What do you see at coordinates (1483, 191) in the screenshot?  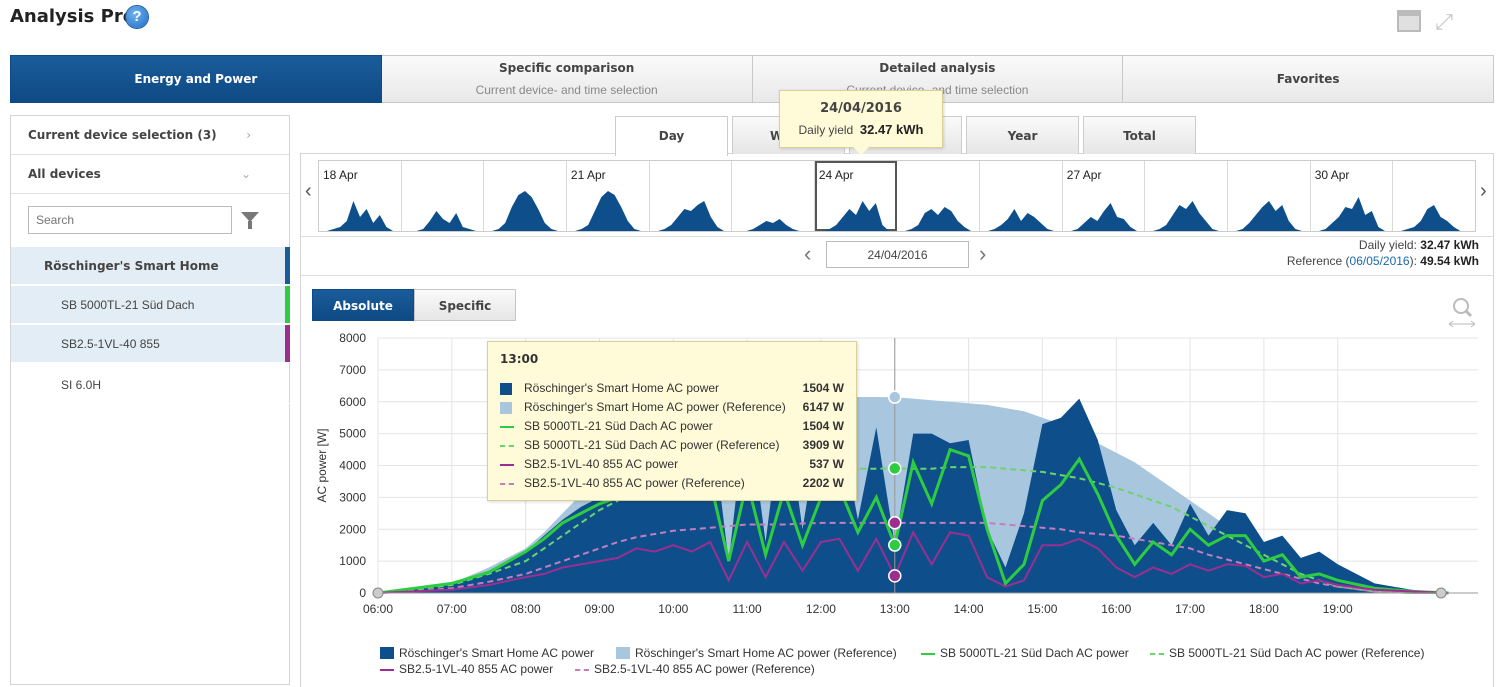 I see `timeline-next-icon: ›` at bounding box center [1483, 191].